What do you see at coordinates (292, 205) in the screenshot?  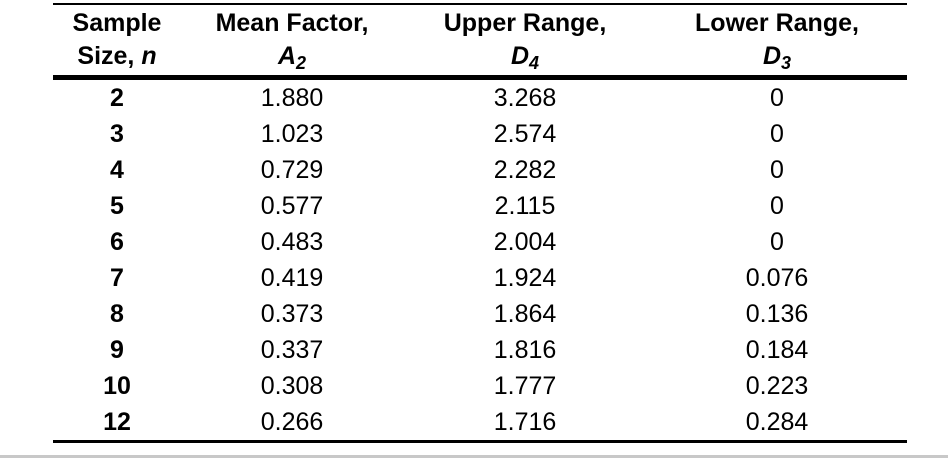 I see `cell-mean-factor-a2: 0.577` at bounding box center [292, 205].